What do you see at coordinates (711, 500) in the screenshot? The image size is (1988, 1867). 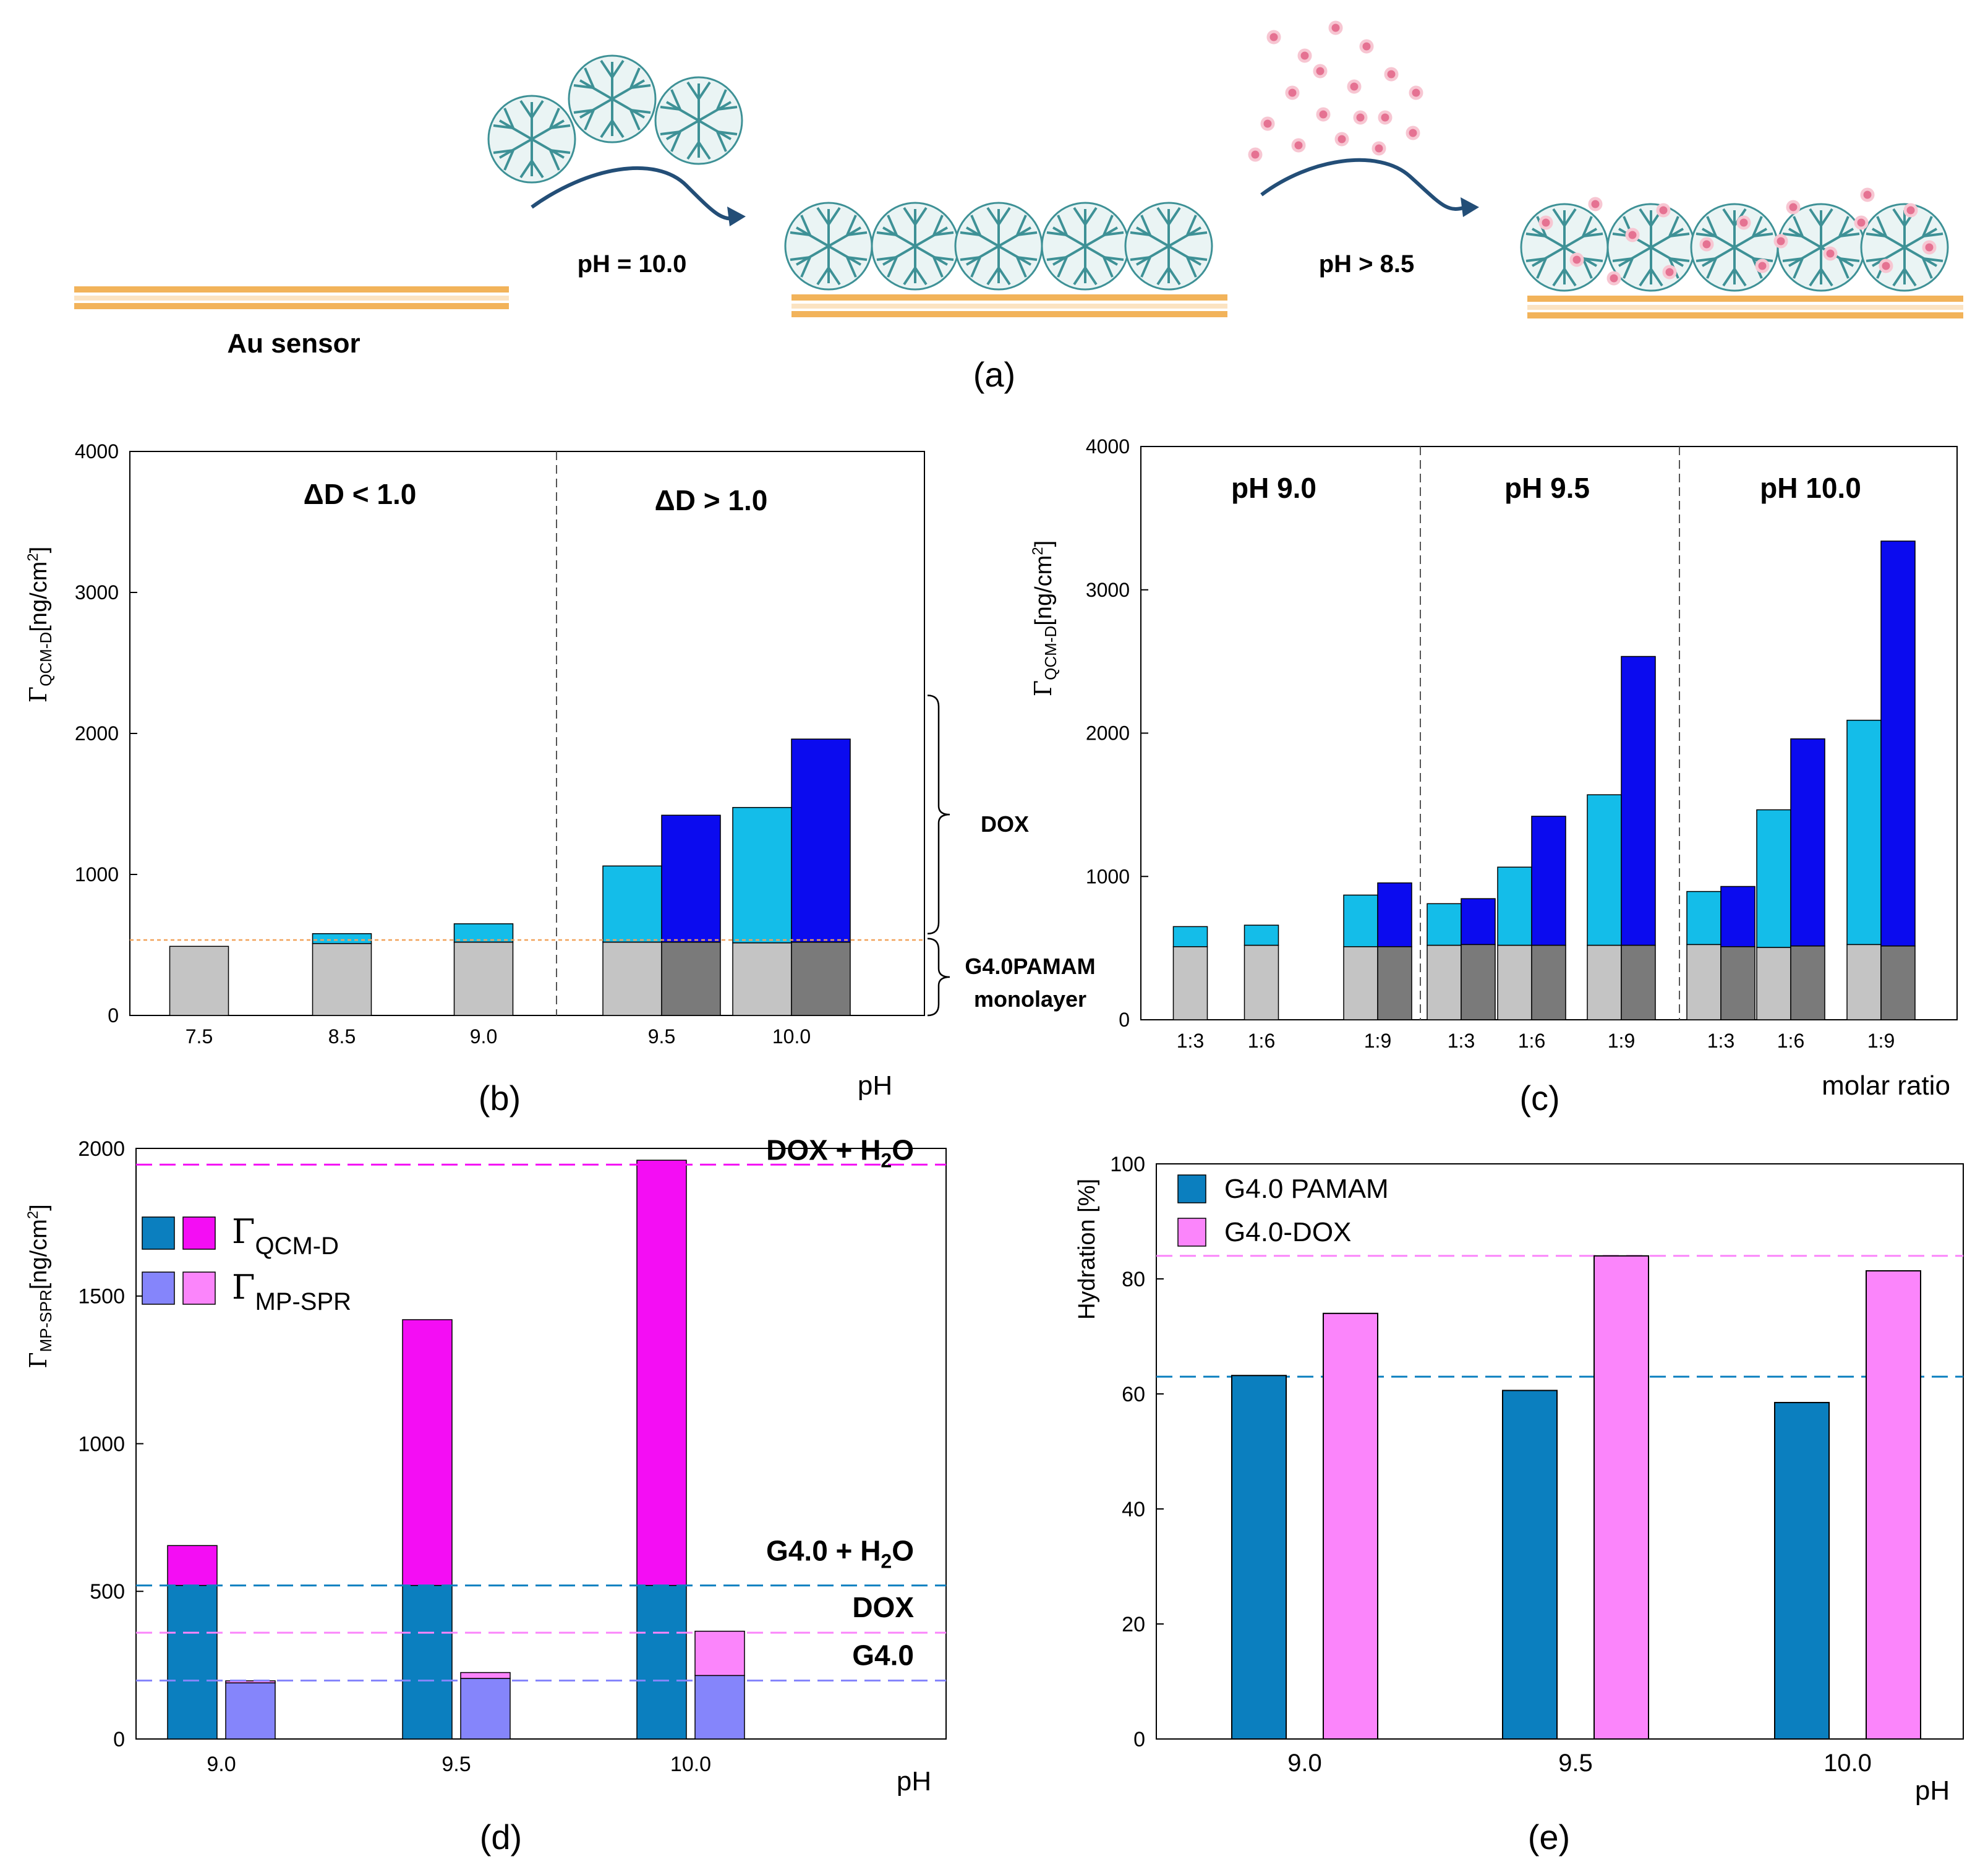 I see `region-label: ΔD > 1.0` at bounding box center [711, 500].